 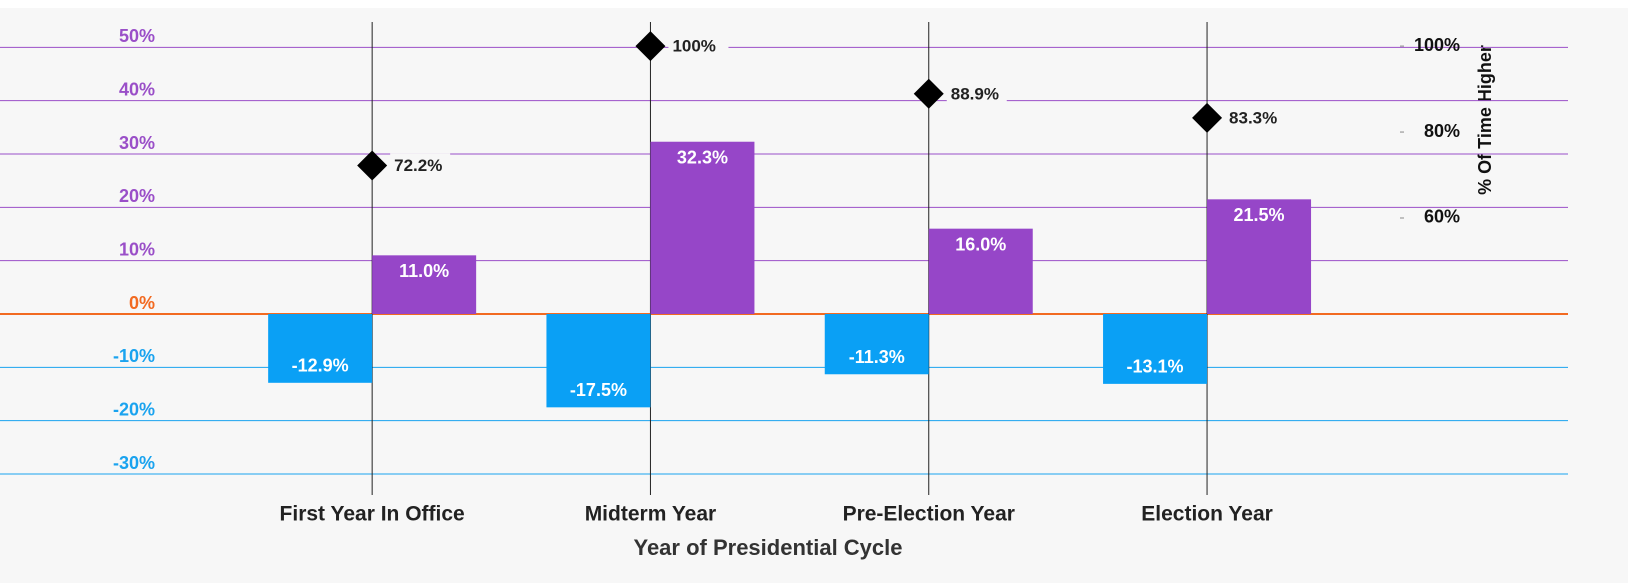 What do you see at coordinates (134, 356) in the screenshot?
I see `y-tick-label: -10%` at bounding box center [134, 356].